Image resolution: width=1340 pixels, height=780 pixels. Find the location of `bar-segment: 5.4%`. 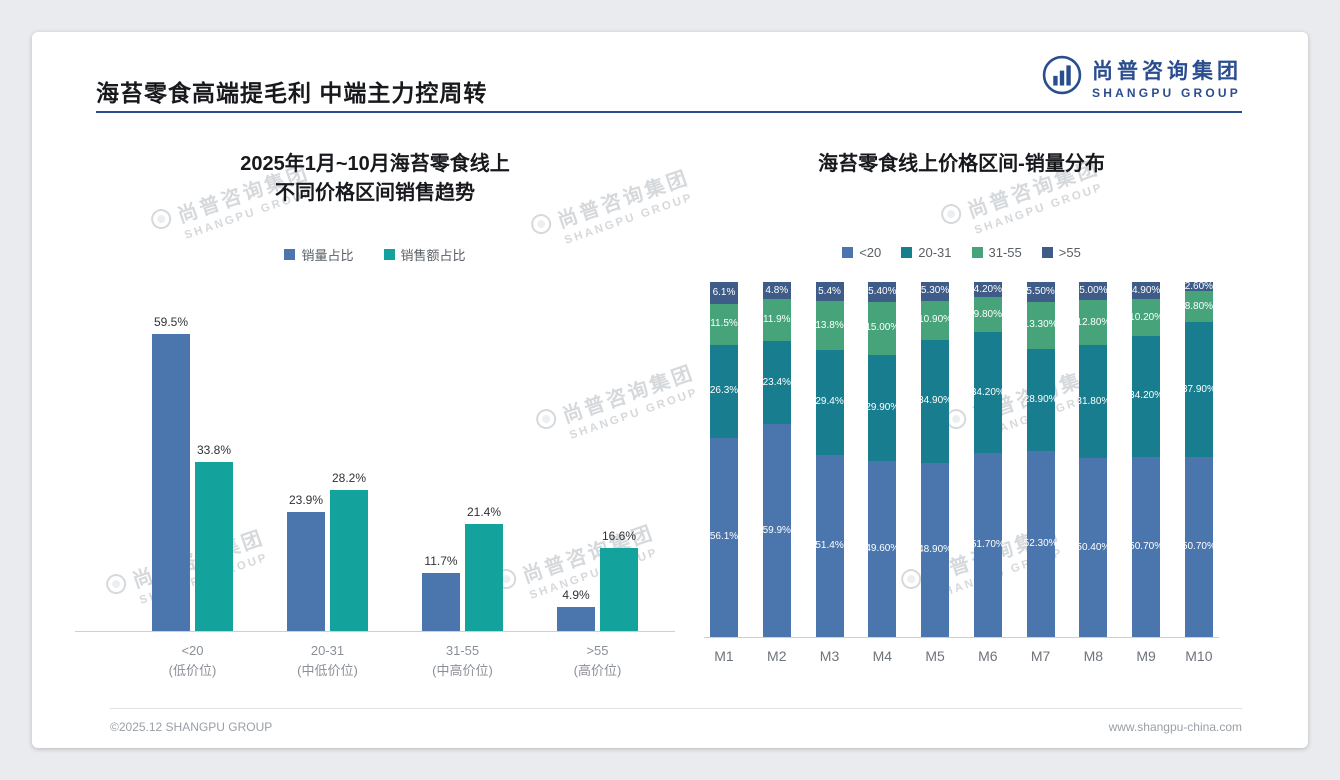

bar-segment: 5.4% is located at coordinates (829, 292).